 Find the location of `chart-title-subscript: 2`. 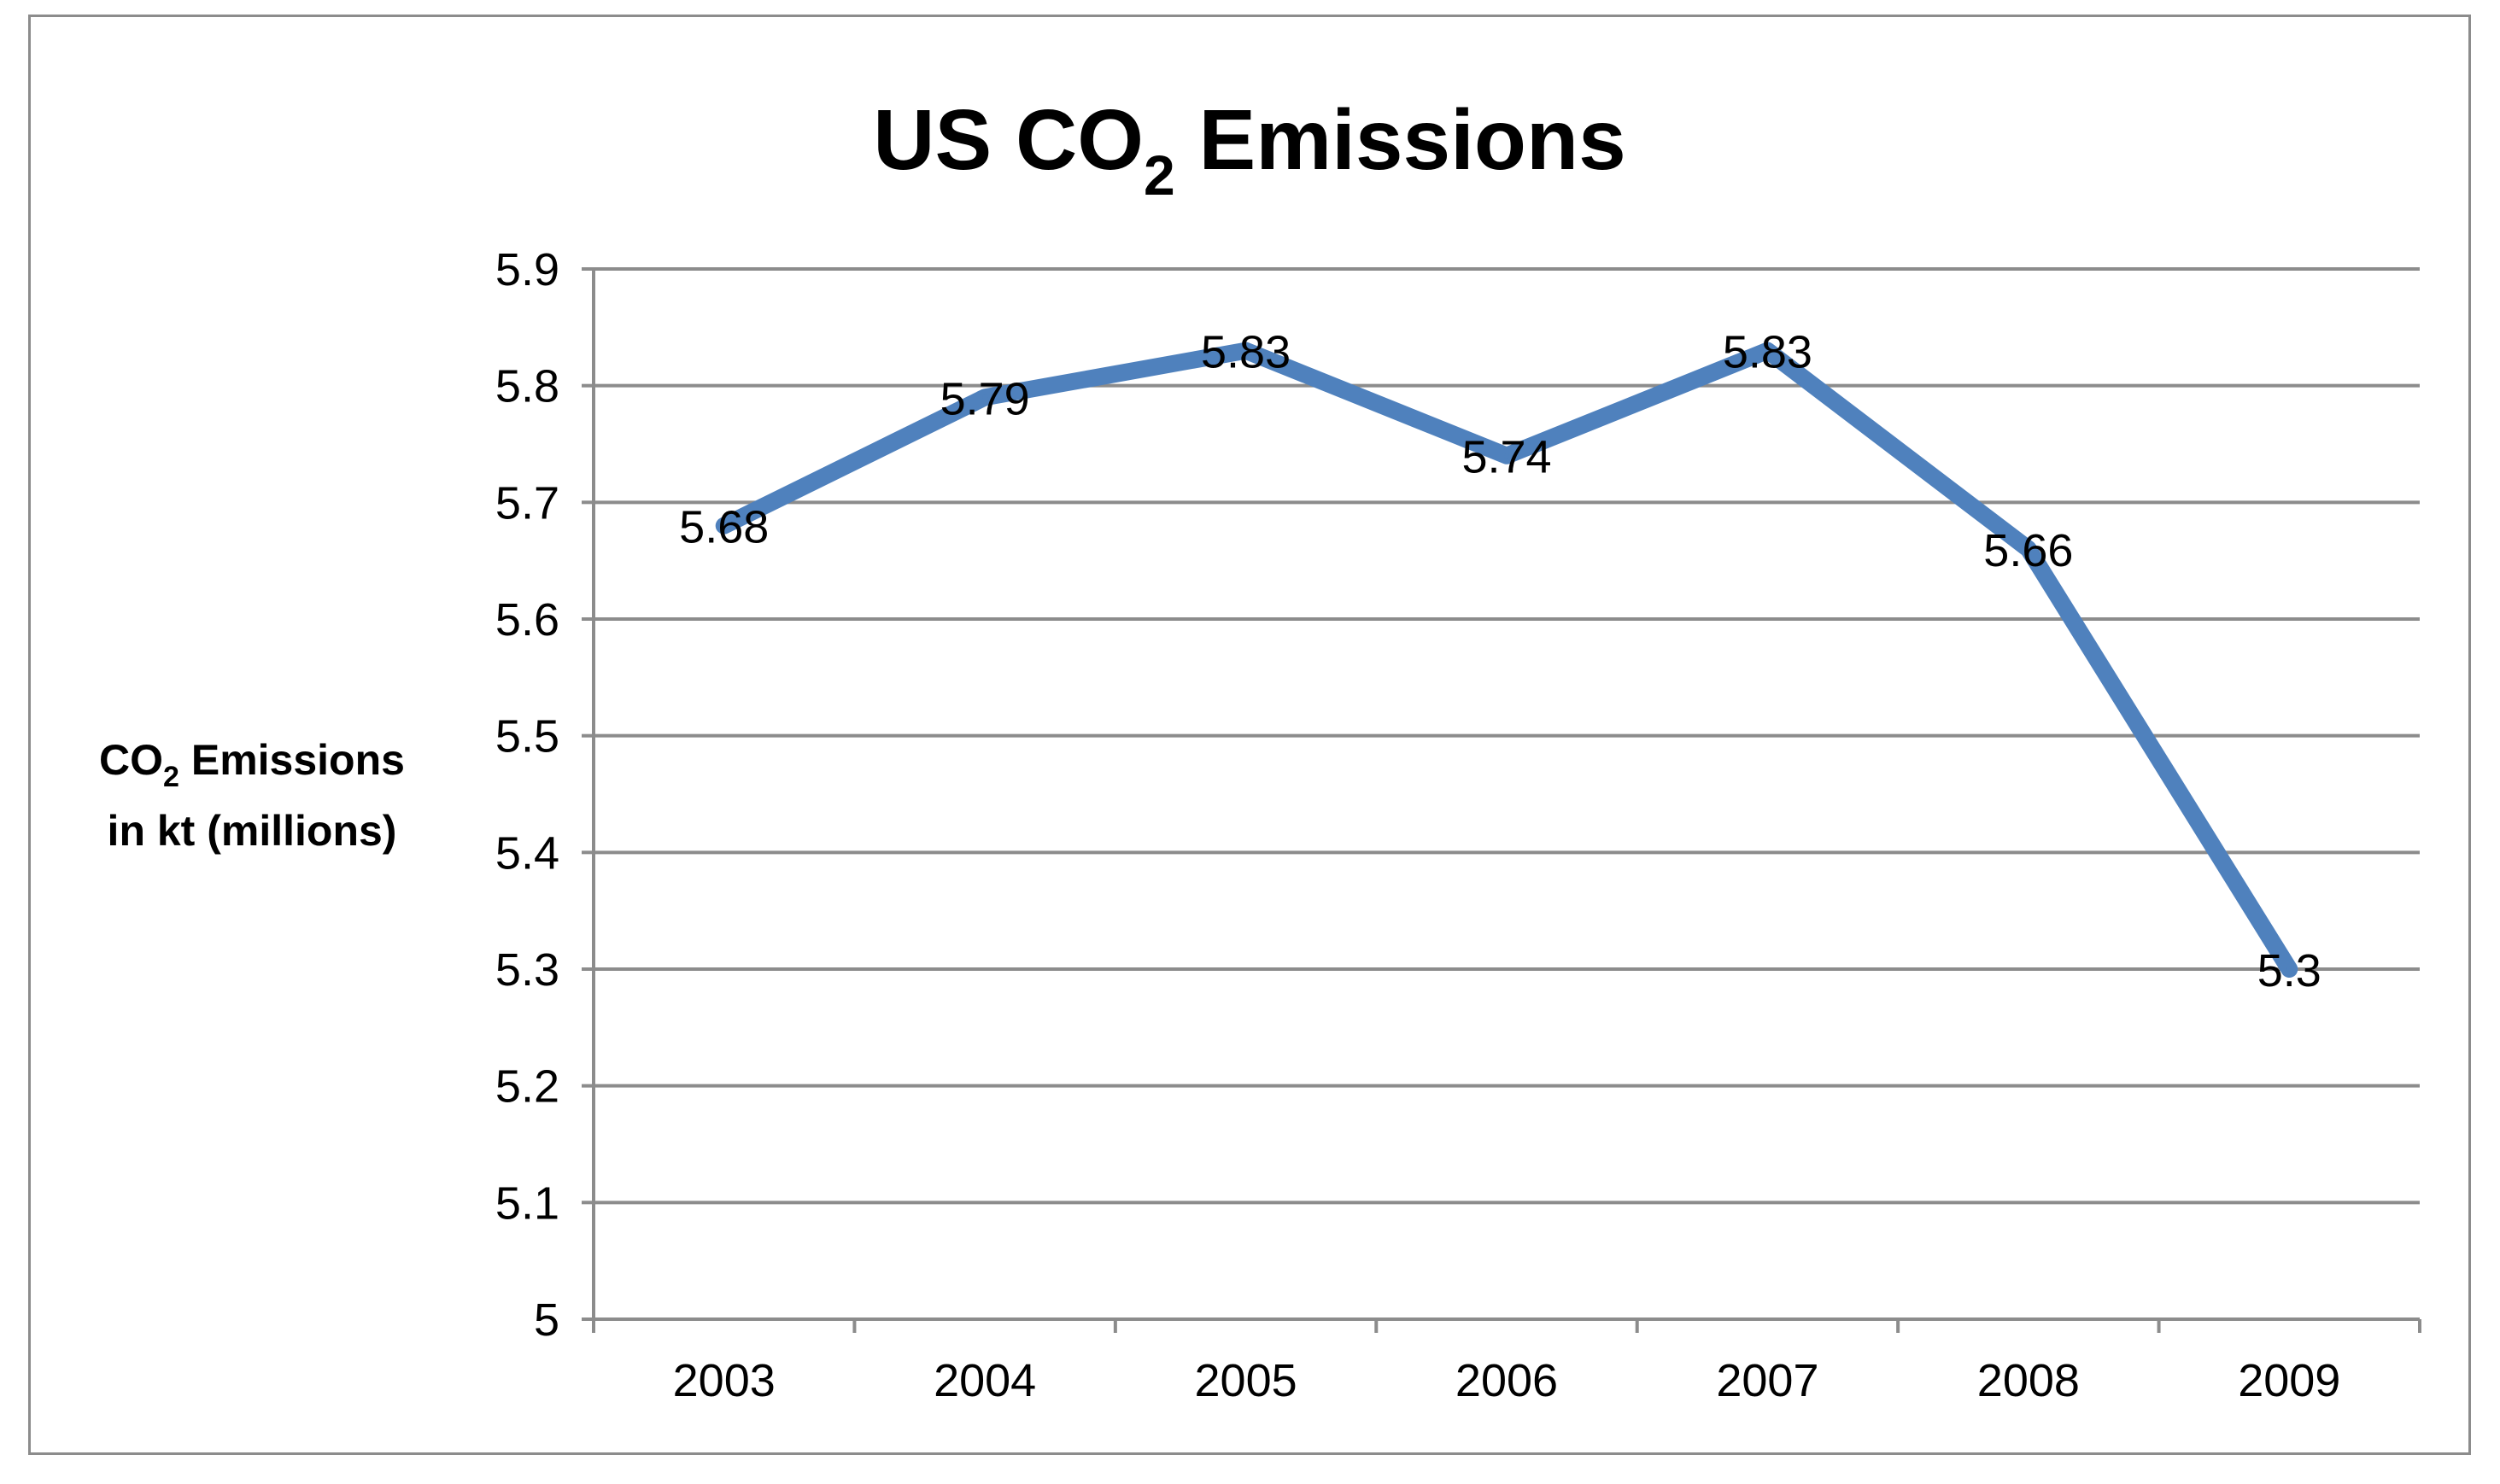

chart-title-subscript: 2 is located at coordinates (1159, 175).